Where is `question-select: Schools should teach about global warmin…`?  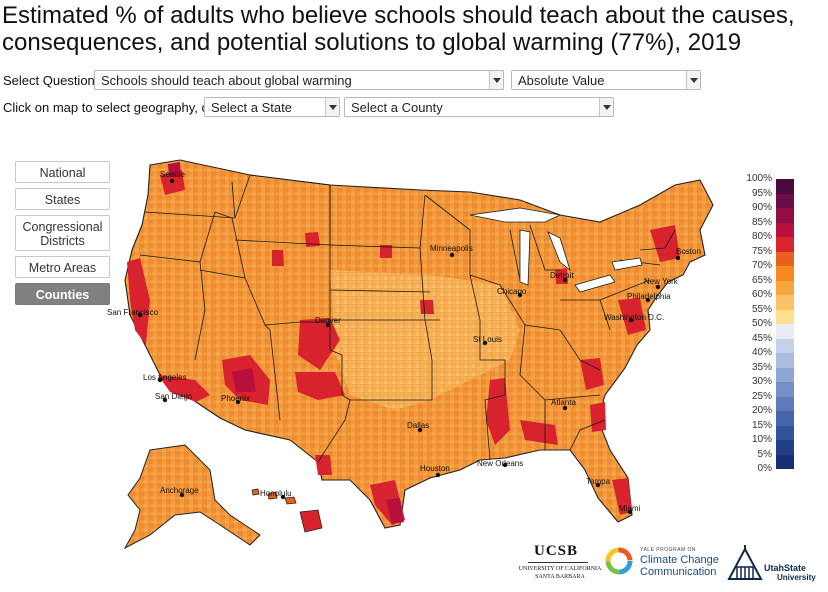 question-select: Schools should teach about global warmin… is located at coordinates (299, 80).